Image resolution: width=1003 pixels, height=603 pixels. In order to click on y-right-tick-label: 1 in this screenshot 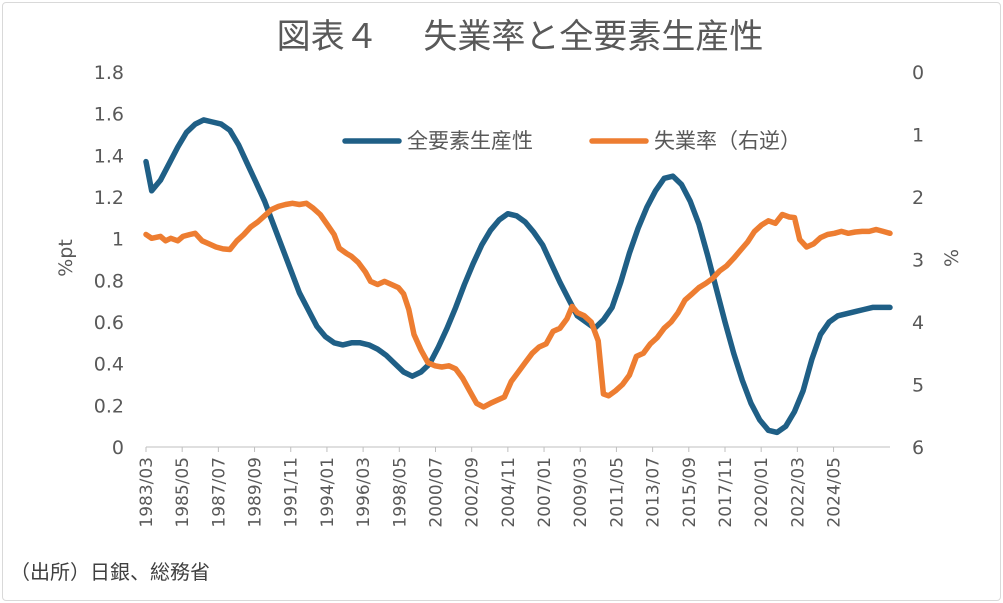, I will do `click(918, 136)`.